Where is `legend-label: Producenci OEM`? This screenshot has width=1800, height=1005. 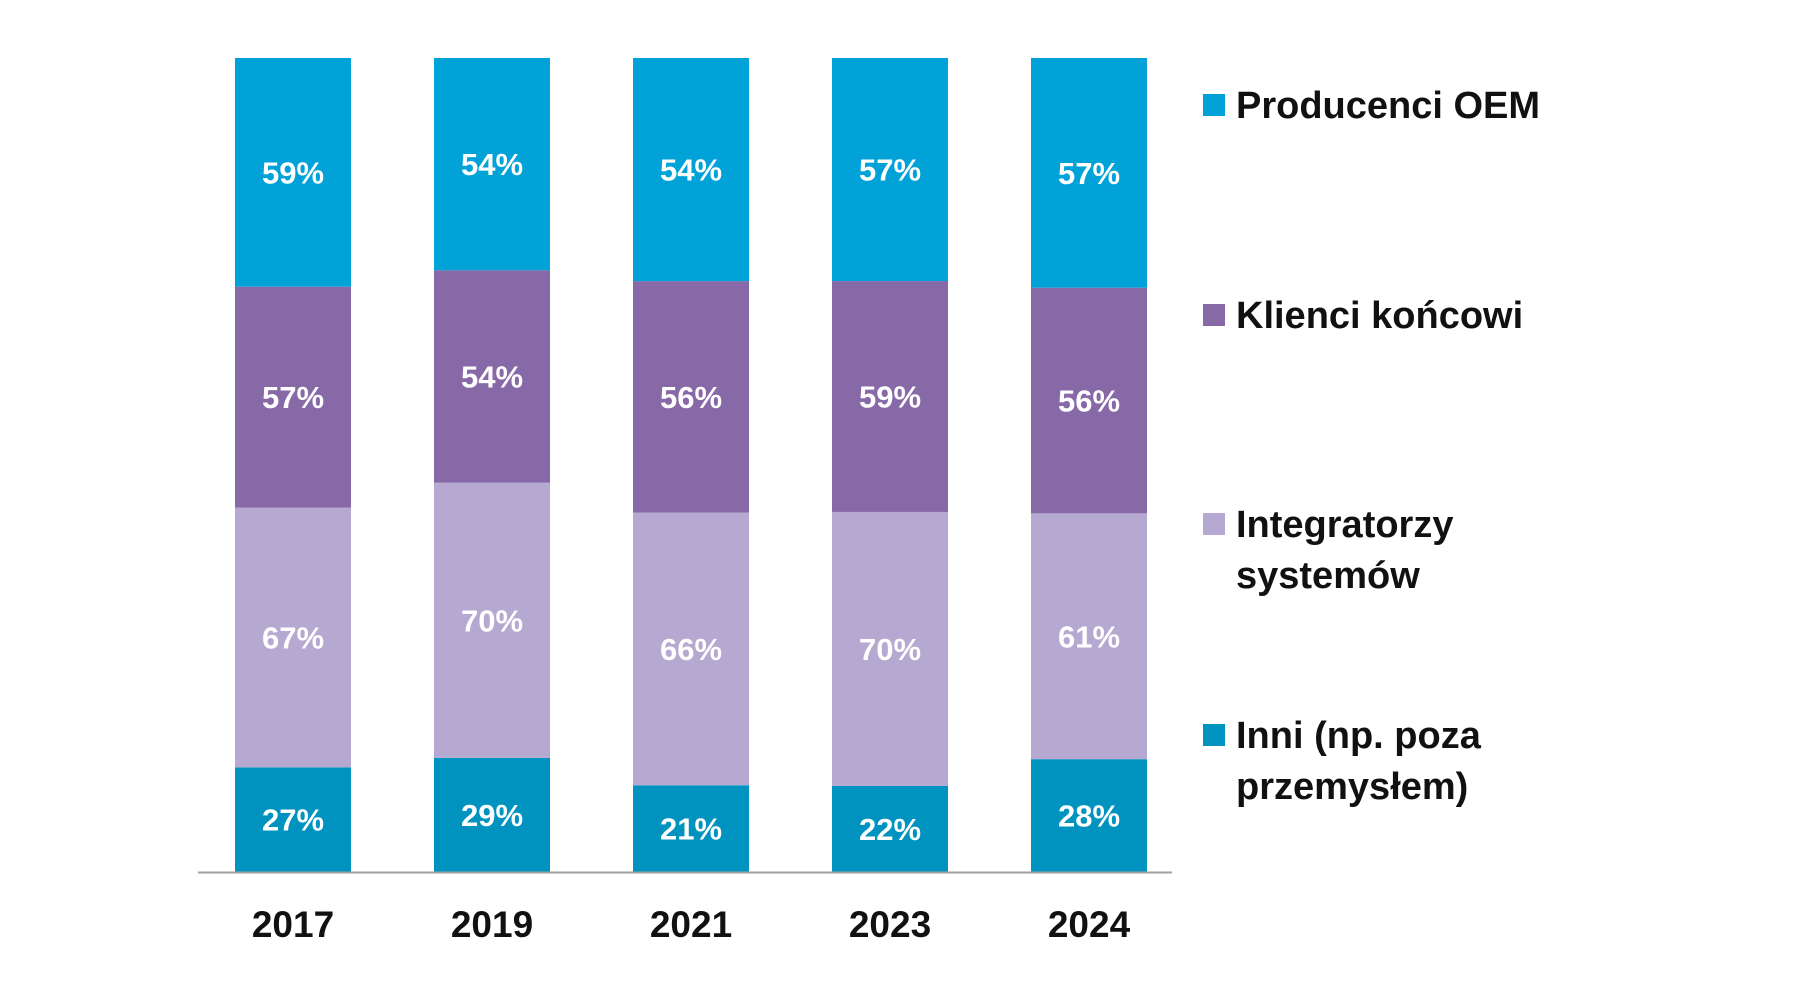
legend-label: Producenci OEM is located at coordinates (1388, 106).